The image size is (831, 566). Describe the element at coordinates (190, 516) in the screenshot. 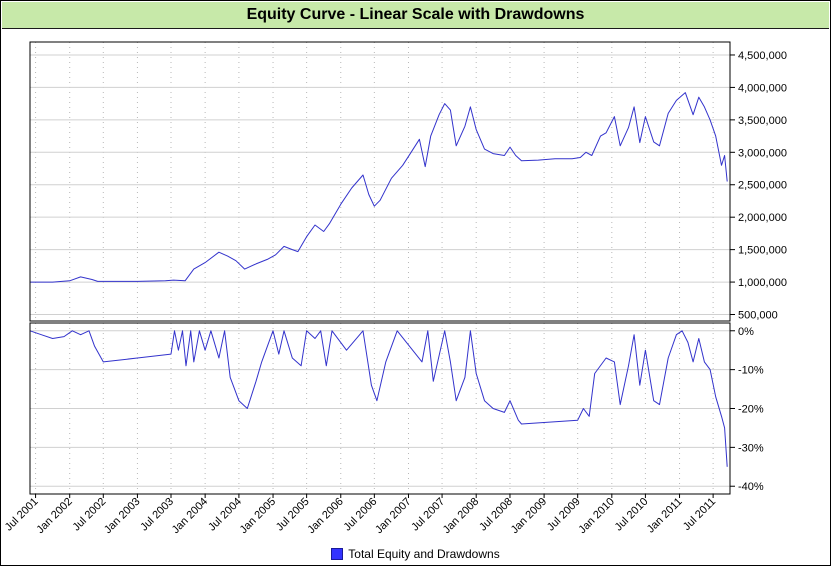

I see `x-tick-label: Jan 2004` at that location.